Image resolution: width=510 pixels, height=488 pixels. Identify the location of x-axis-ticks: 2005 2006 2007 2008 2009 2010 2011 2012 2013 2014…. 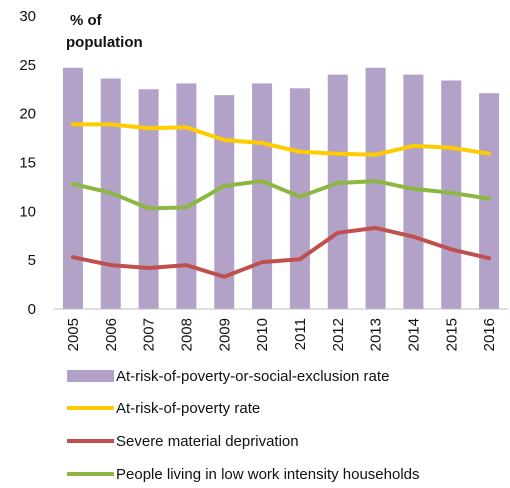
(281, 334).